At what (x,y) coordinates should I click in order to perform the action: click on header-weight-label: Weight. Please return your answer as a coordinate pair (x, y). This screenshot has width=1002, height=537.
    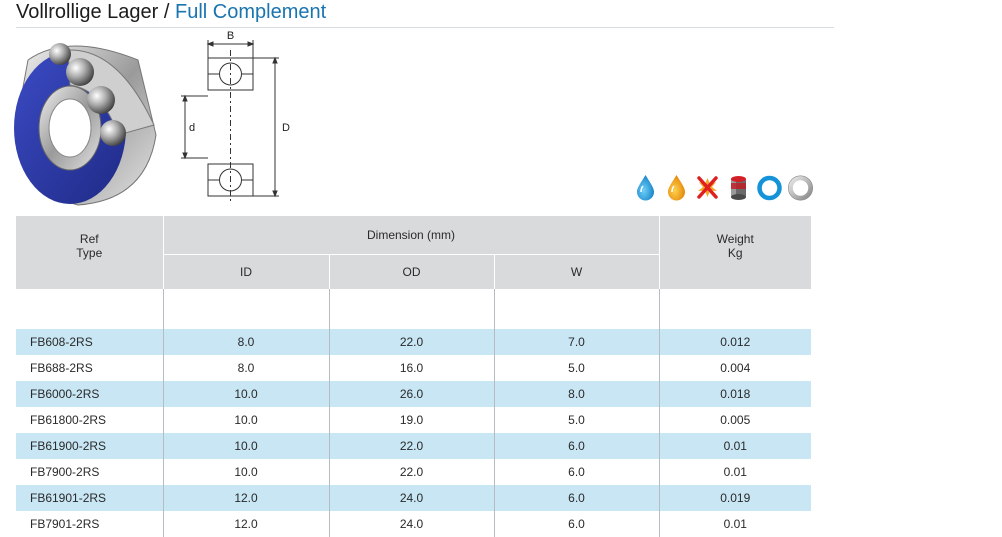
    Looking at the image, I should click on (735, 239).